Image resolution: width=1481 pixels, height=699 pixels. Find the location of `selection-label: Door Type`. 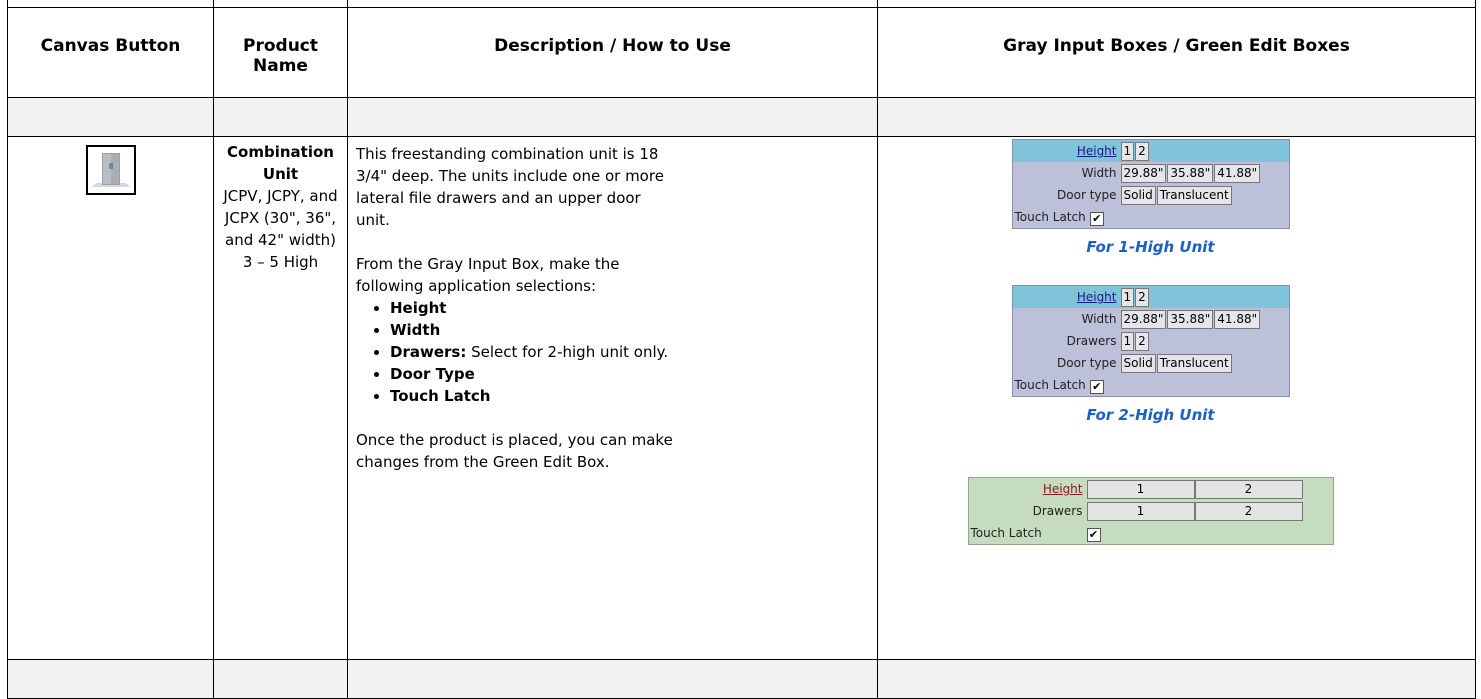

selection-label: Door Type is located at coordinates (432, 374).